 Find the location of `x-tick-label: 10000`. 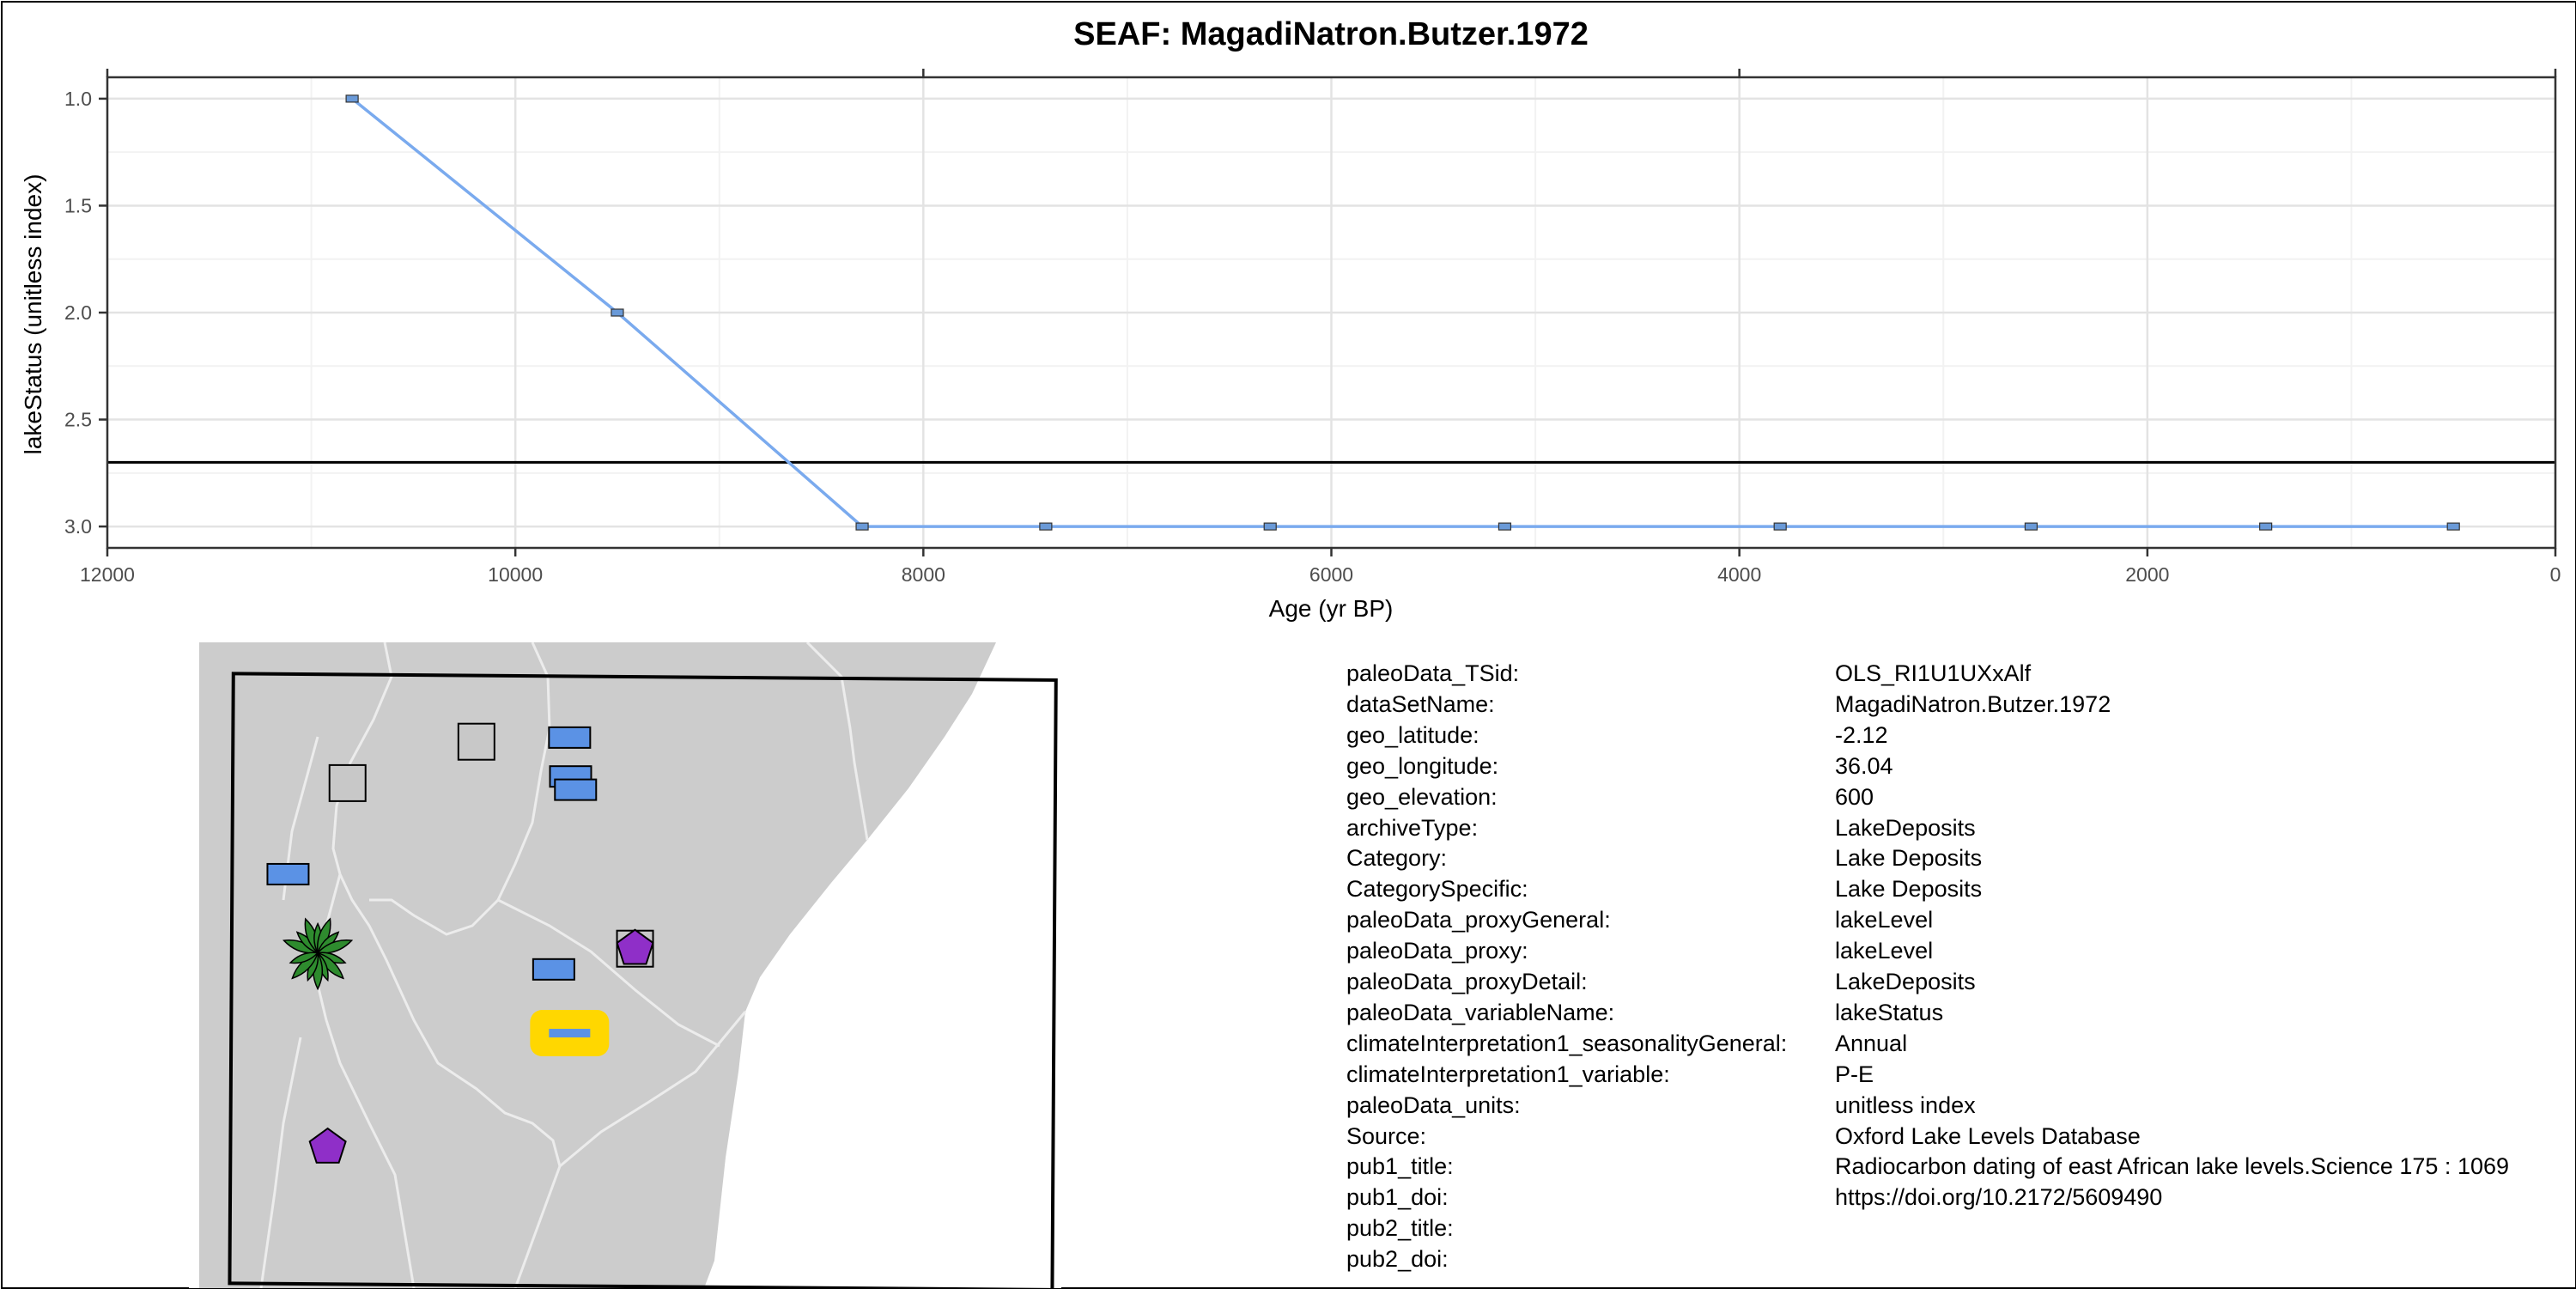

x-tick-label: 10000 is located at coordinates (515, 575).